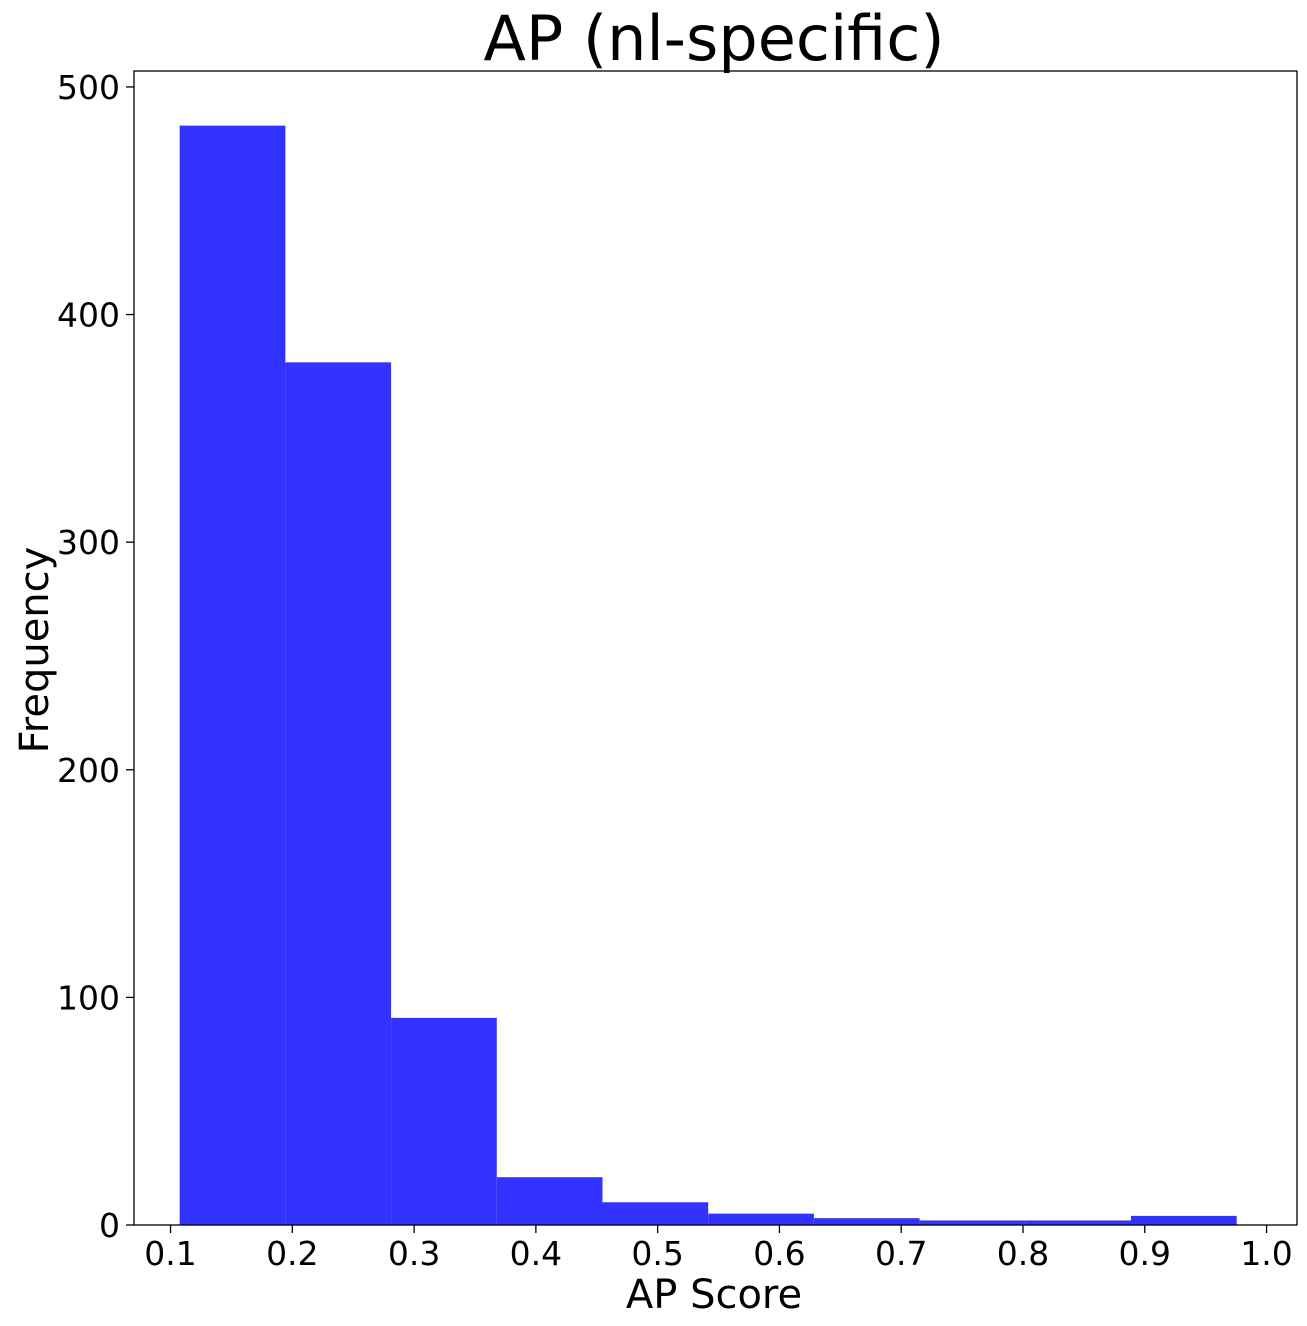 This screenshot has height=1326, width=1307. What do you see at coordinates (1266, 1253) in the screenshot?
I see `x-tick-label: 1.0` at bounding box center [1266, 1253].